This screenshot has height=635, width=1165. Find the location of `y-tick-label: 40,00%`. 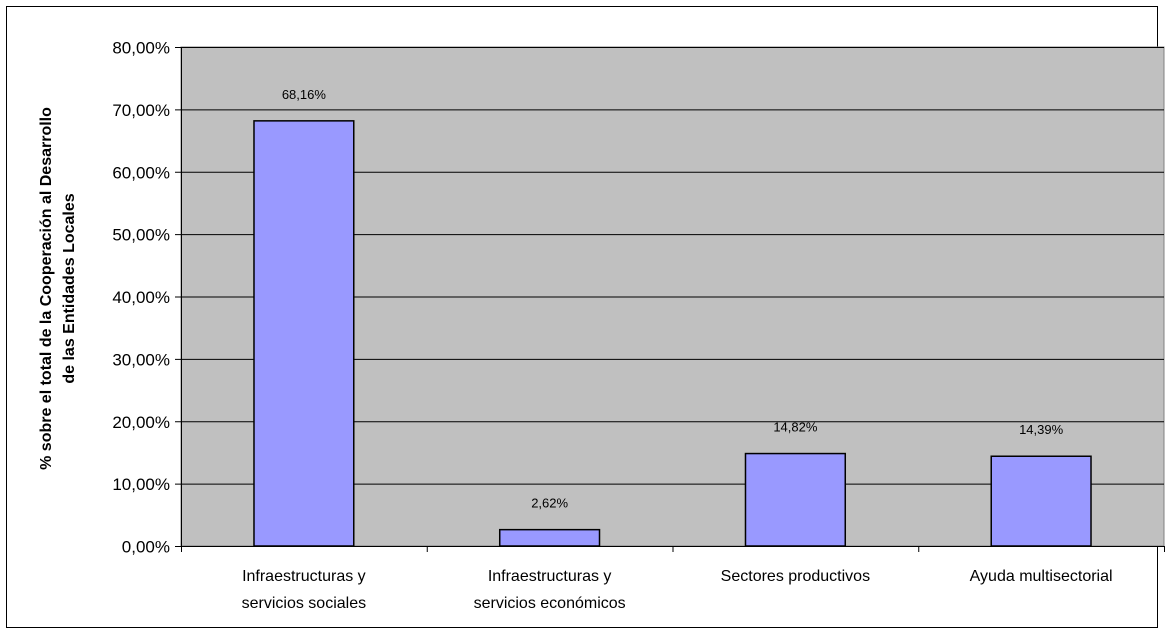

y-tick-label: 40,00% is located at coordinates (141, 297).